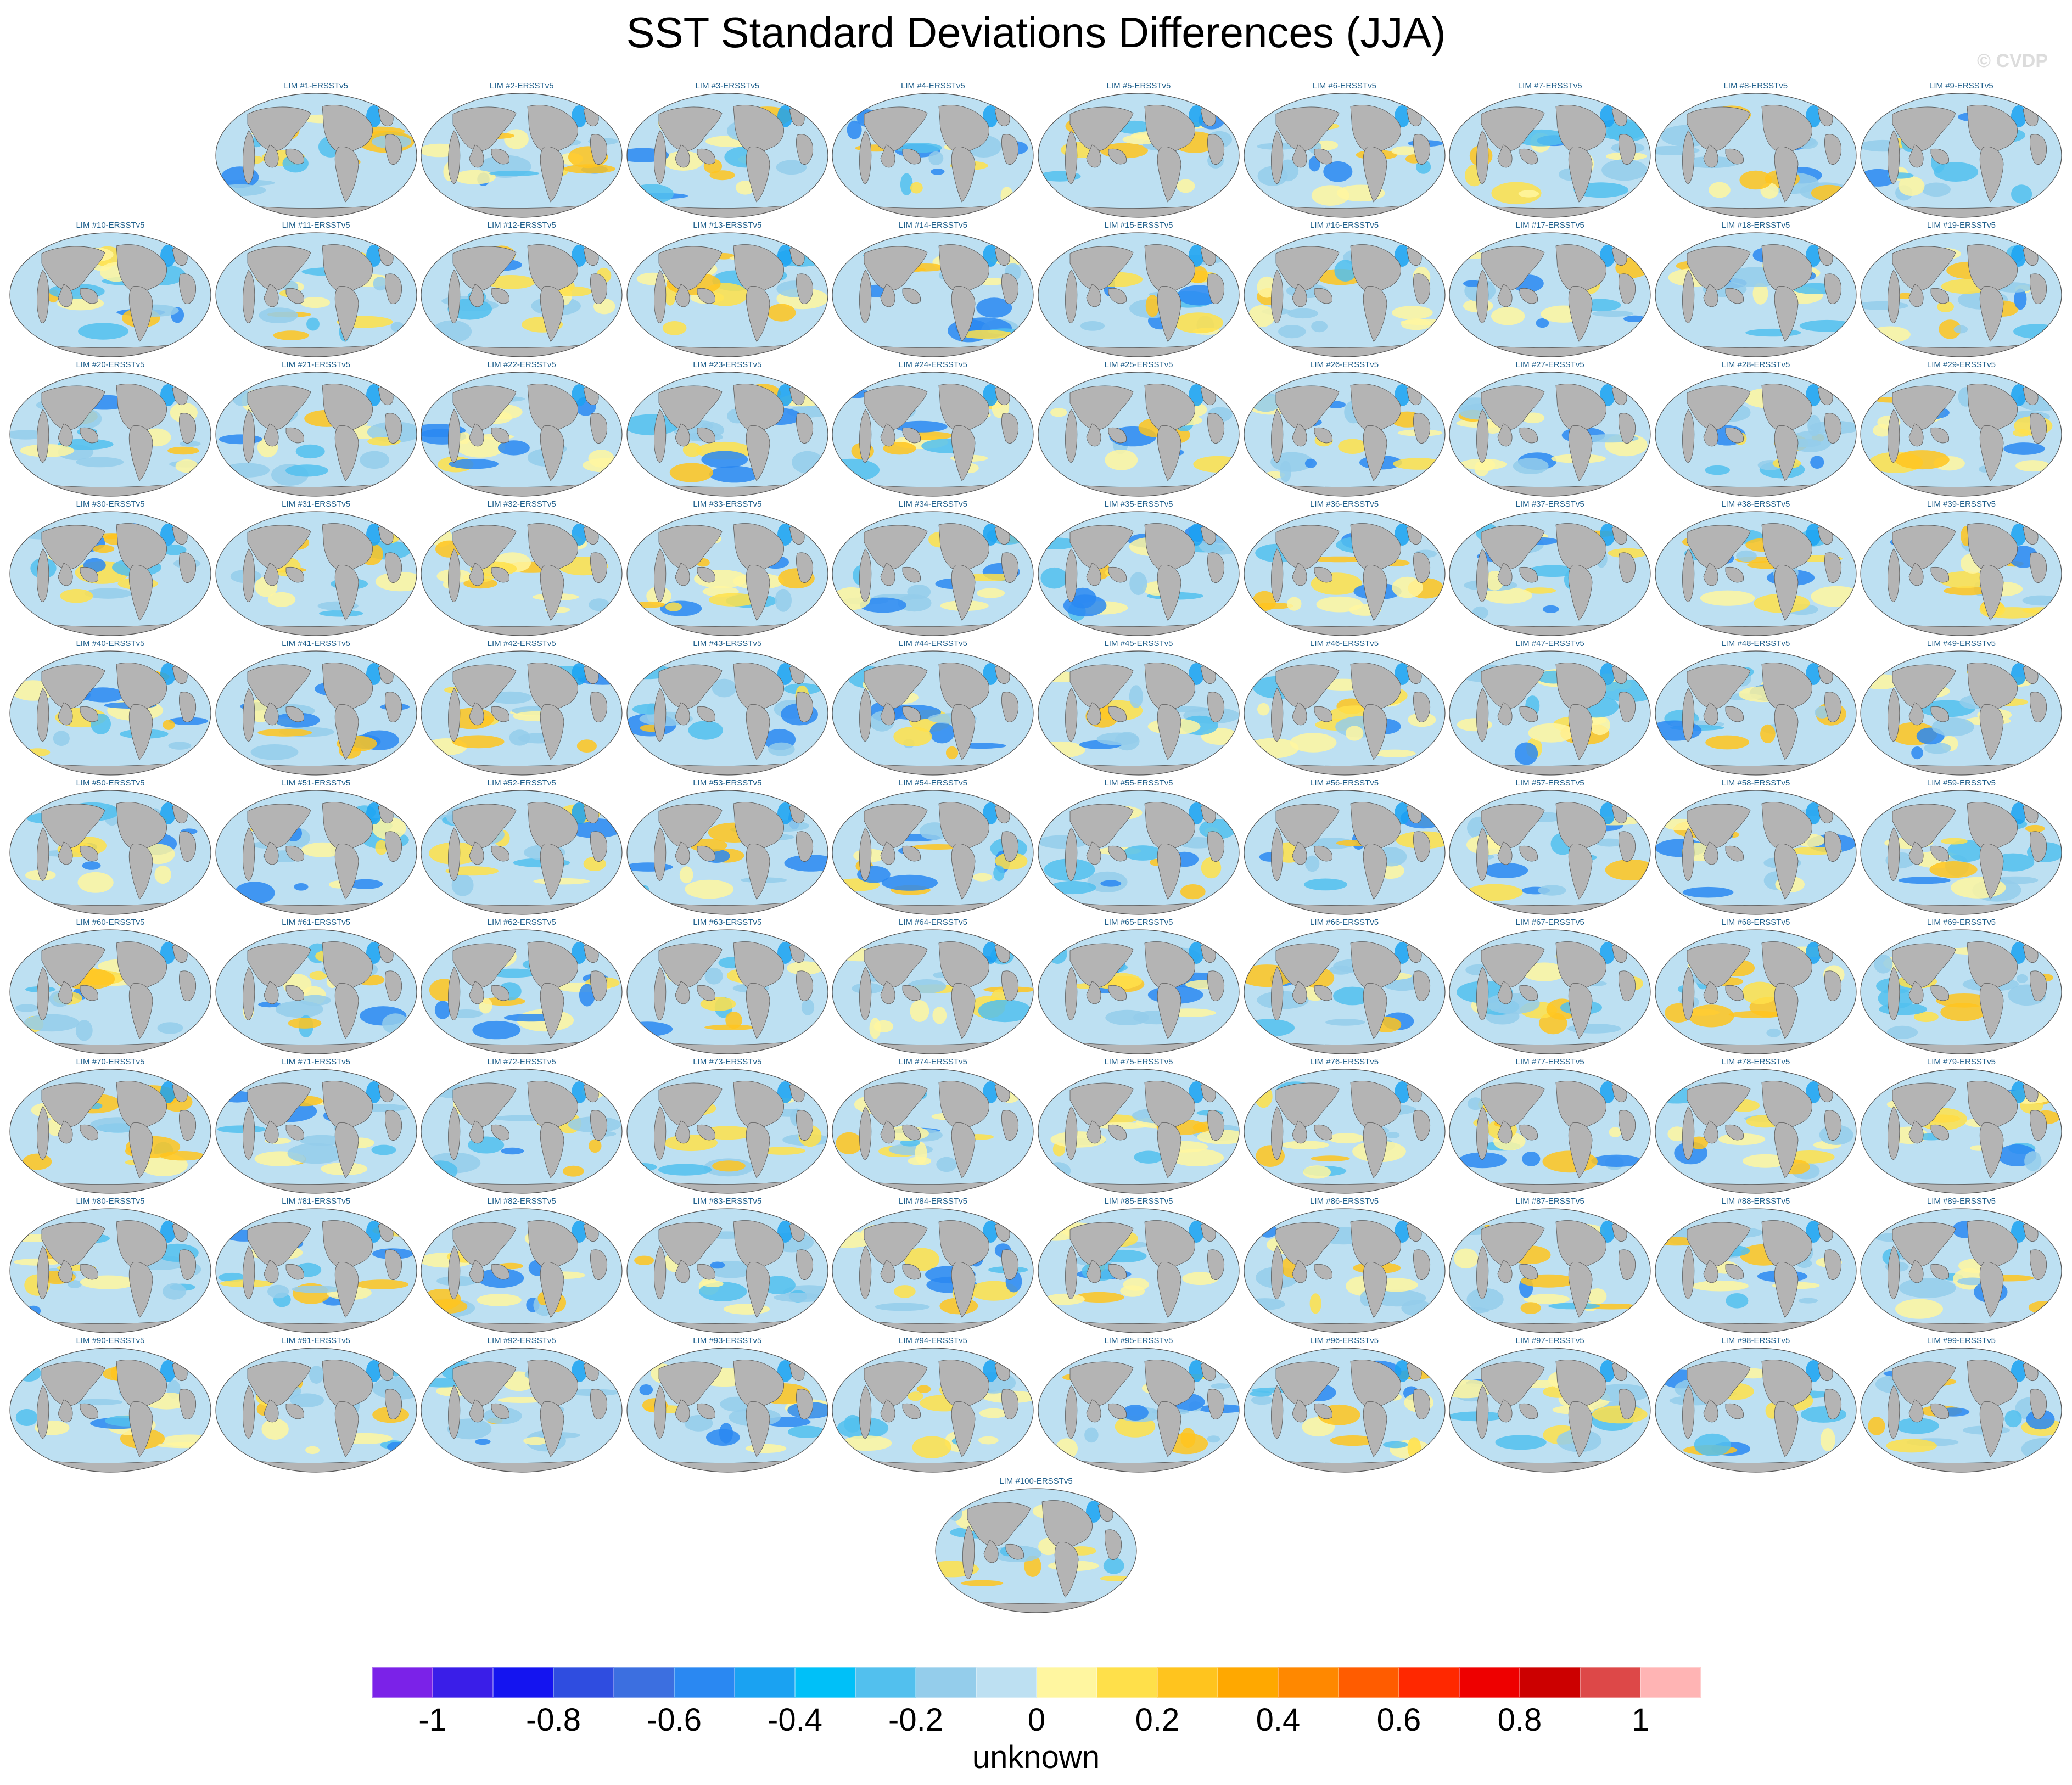  What do you see at coordinates (1550, 1340) in the screenshot?
I see `panel-title: LIM #97-ERSSTv5` at bounding box center [1550, 1340].